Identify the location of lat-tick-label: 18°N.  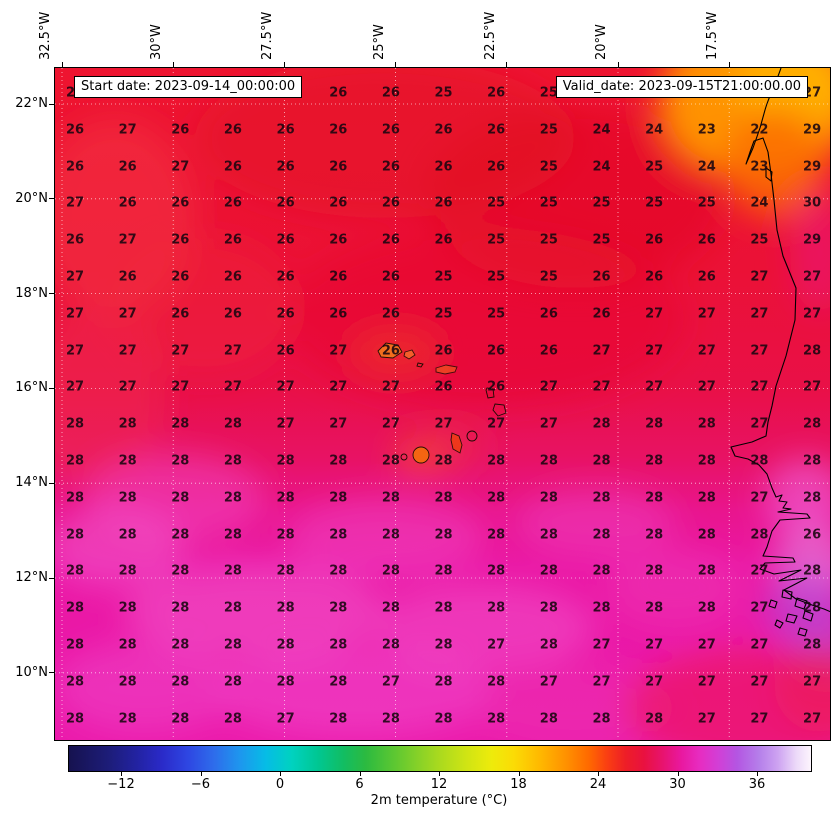
(31, 293).